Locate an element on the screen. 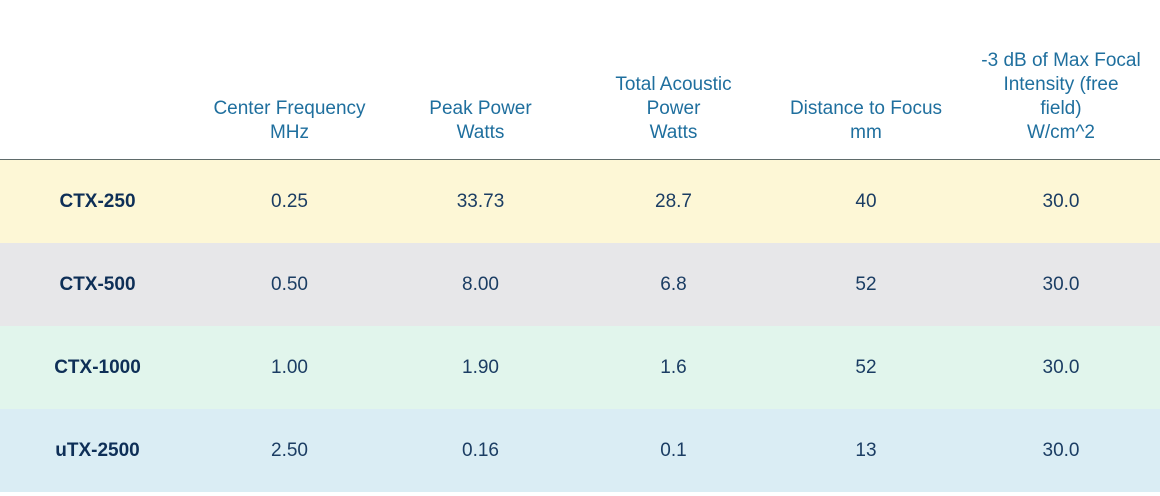  cell-total-acoustic-power: 0.1 is located at coordinates (673, 450).